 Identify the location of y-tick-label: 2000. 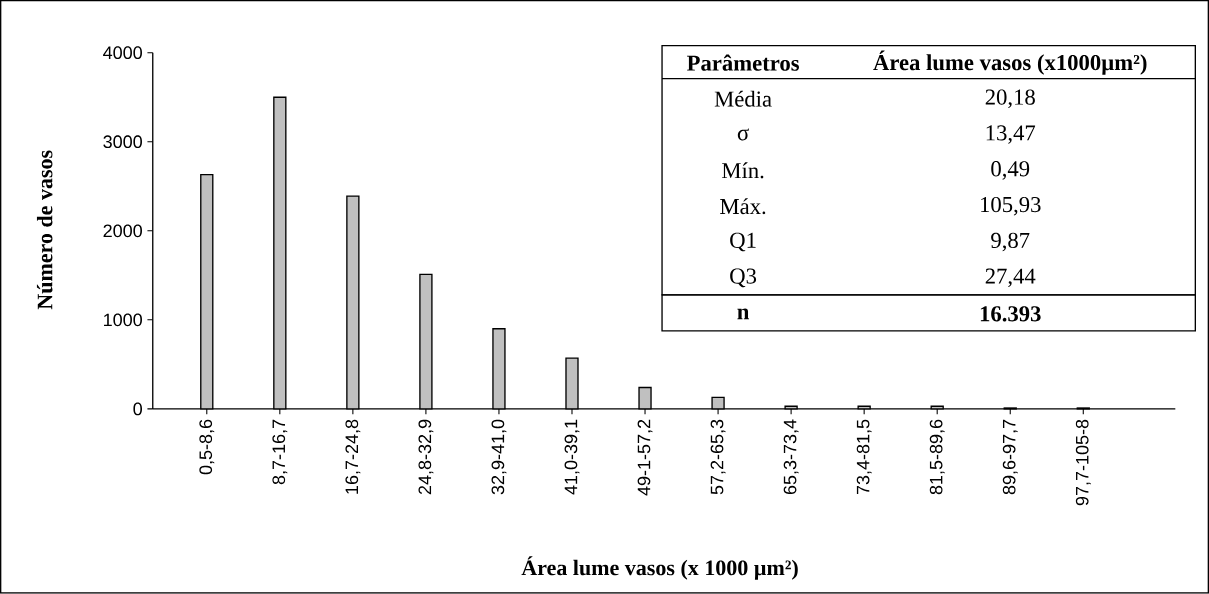
(122, 231).